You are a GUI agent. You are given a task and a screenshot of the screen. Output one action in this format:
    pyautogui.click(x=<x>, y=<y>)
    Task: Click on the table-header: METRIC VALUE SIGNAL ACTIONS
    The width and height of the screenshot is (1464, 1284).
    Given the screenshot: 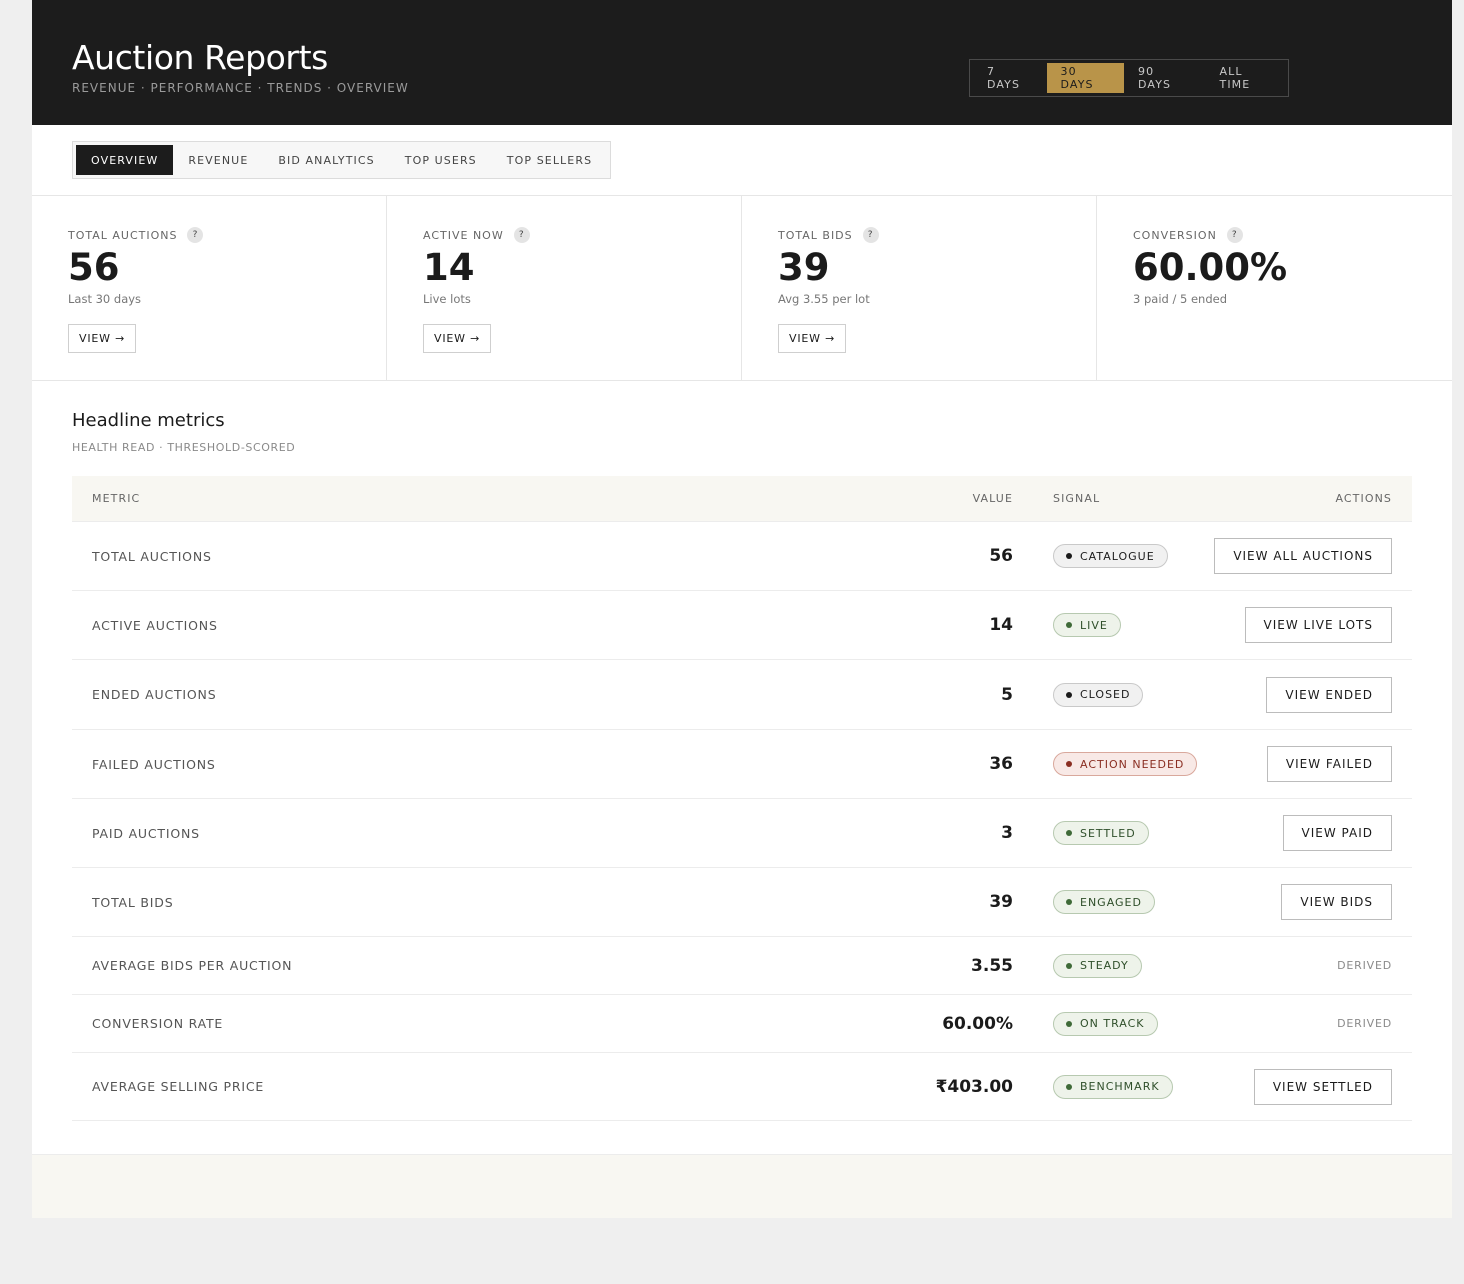 What is the action you would take?
    pyautogui.click(x=742, y=499)
    